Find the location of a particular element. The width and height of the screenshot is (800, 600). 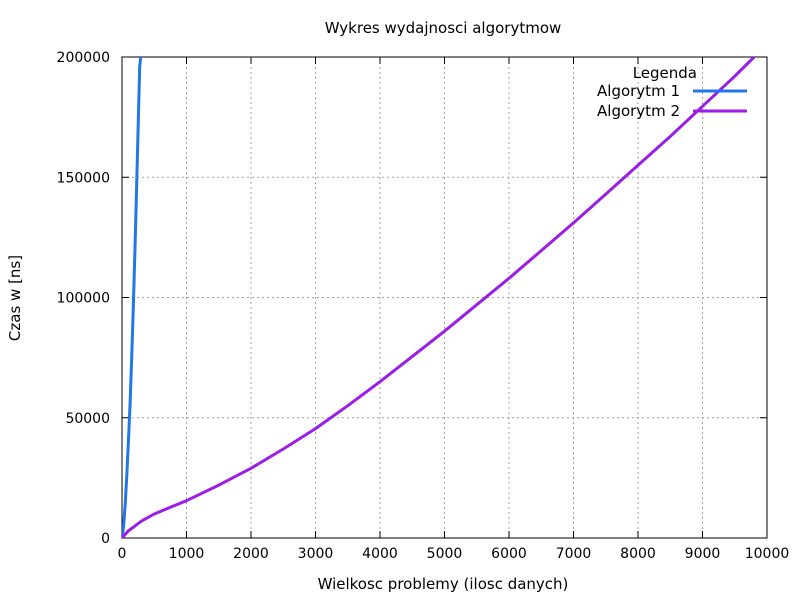

x-tick-label: 5000 is located at coordinates (445, 554).